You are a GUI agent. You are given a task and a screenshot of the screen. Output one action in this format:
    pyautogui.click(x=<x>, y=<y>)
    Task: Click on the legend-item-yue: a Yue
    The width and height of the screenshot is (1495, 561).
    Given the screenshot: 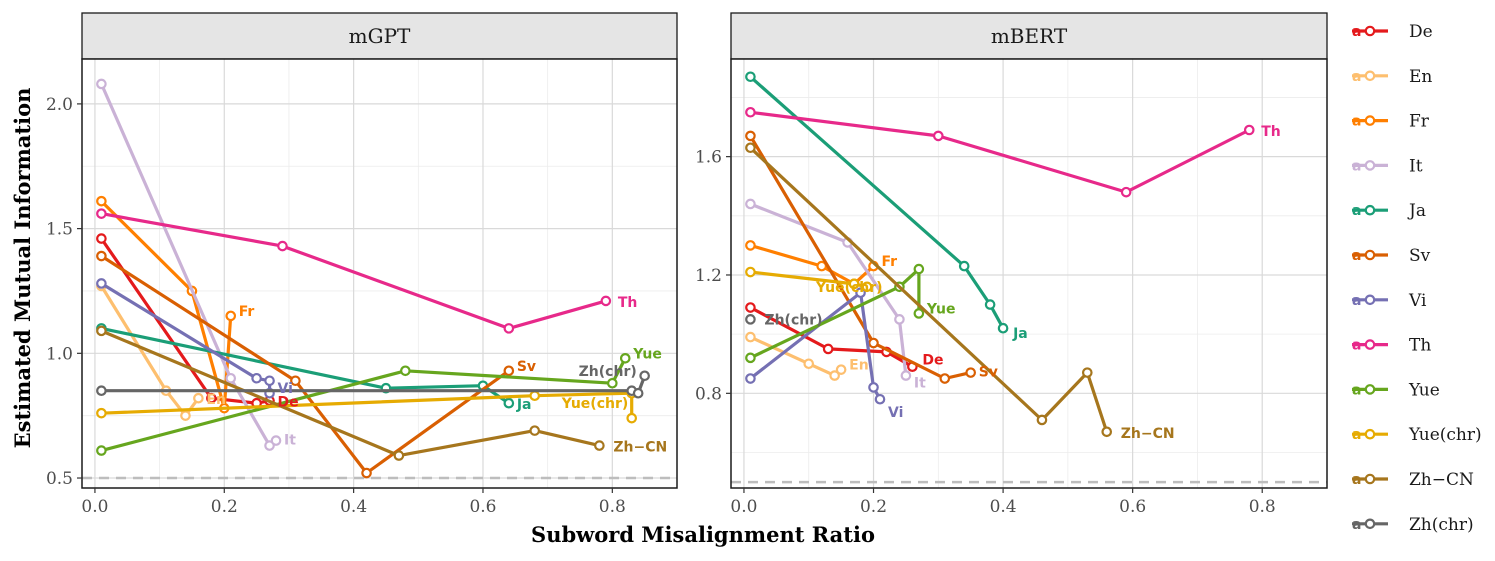 What is the action you would take?
    pyautogui.click(x=1396, y=390)
    